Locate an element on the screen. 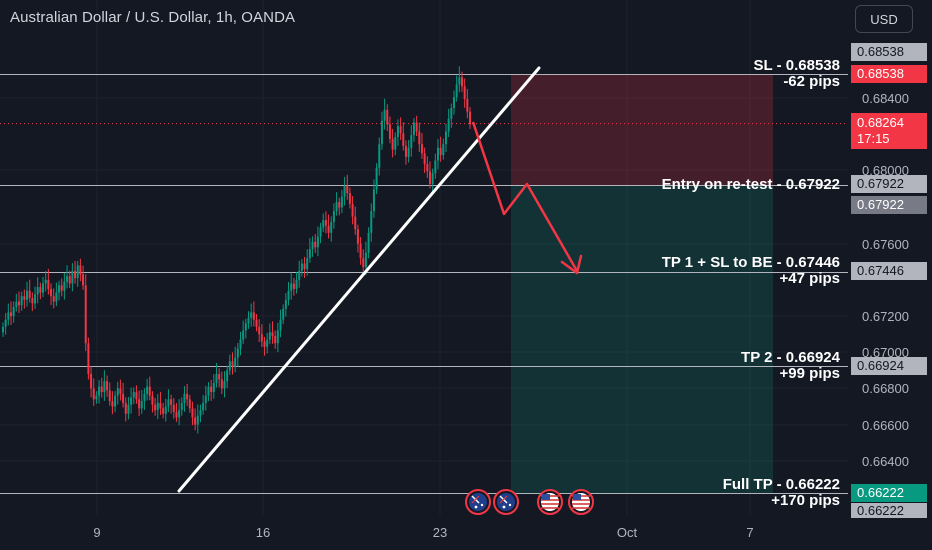  stop-loss-pips-text: -62 pips is located at coordinates (811, 81).